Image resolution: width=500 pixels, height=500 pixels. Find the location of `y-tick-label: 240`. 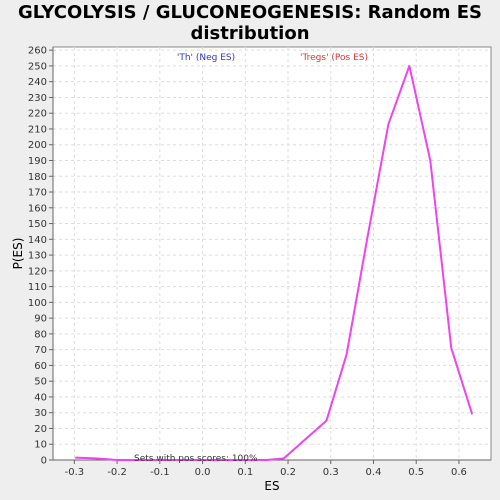

y-tick-label: 240 is located at coordinates (37, 82).